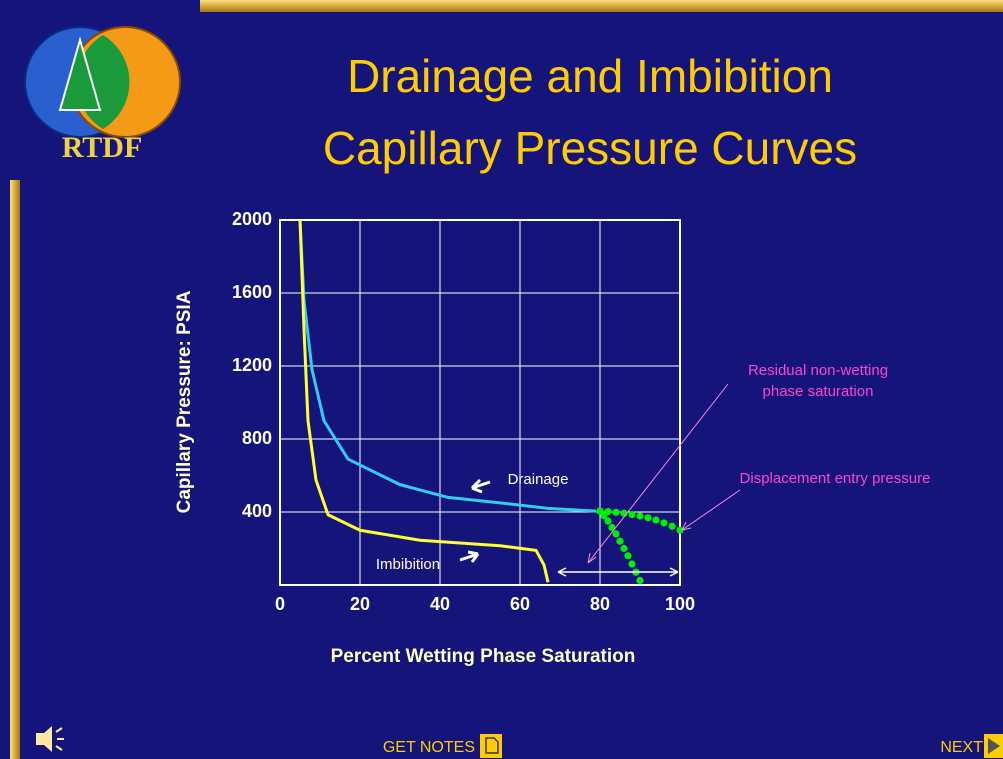 This screenshot has height=759, width=1003. Describe the element at coordinates (360, 604) in the screenshot. I see `x-tick-label: 20` at that location.